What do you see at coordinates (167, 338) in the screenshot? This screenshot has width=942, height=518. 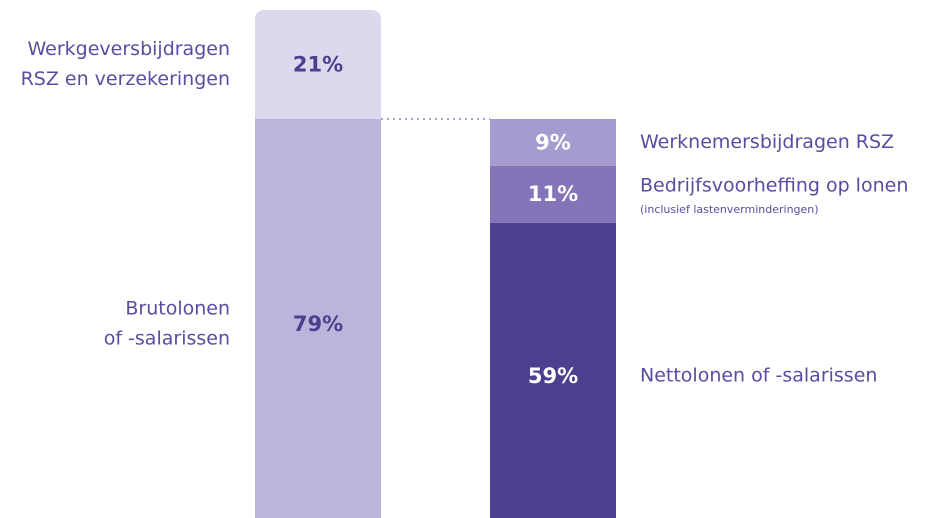 I see `segment-label: of -salarissen` at bounding box center [167, 338].